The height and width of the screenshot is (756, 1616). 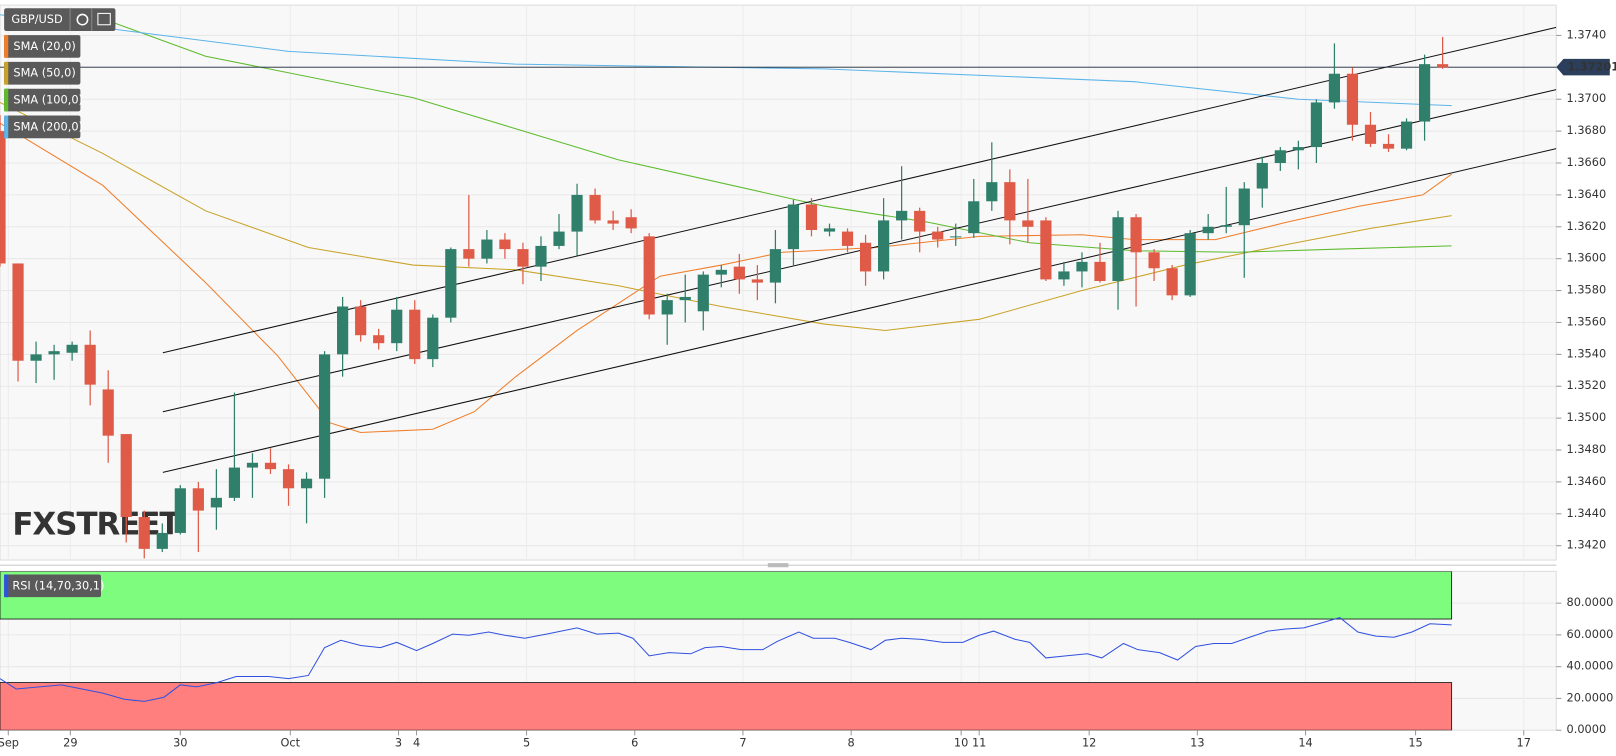 I want to click on line, so click(x=726, y=659).